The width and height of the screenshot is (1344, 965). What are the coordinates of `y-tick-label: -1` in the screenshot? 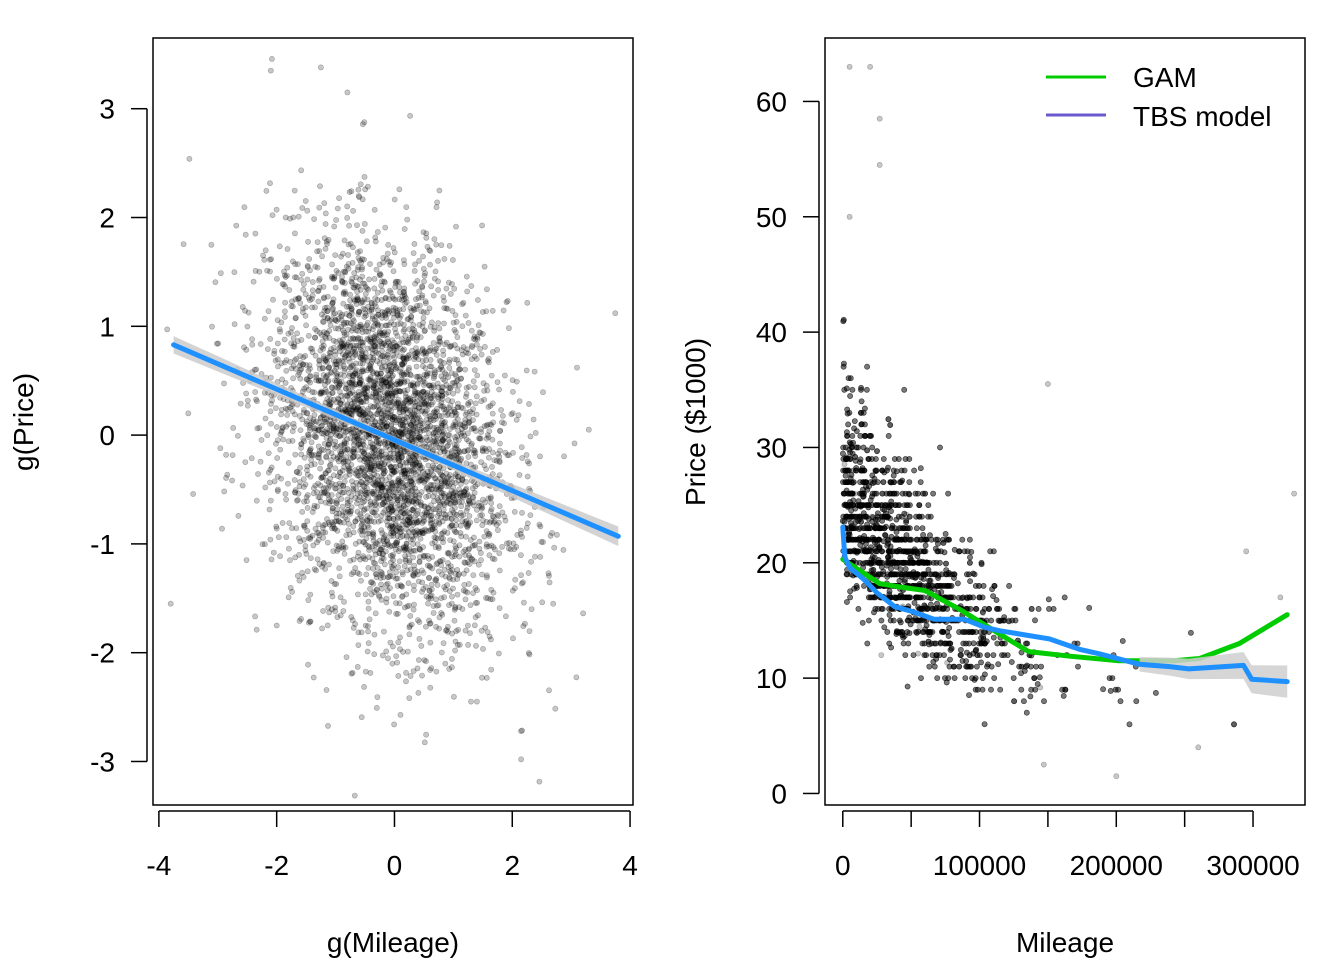 It's located at (102, 544).